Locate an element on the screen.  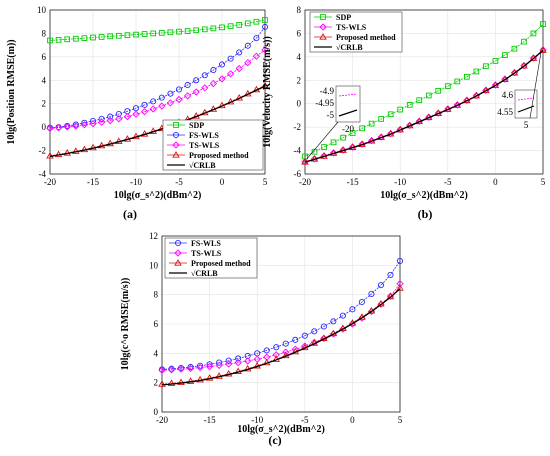
y-axis-label: 10lg(c^o RMSE(m/s)) is located at coordinates (125, 324).